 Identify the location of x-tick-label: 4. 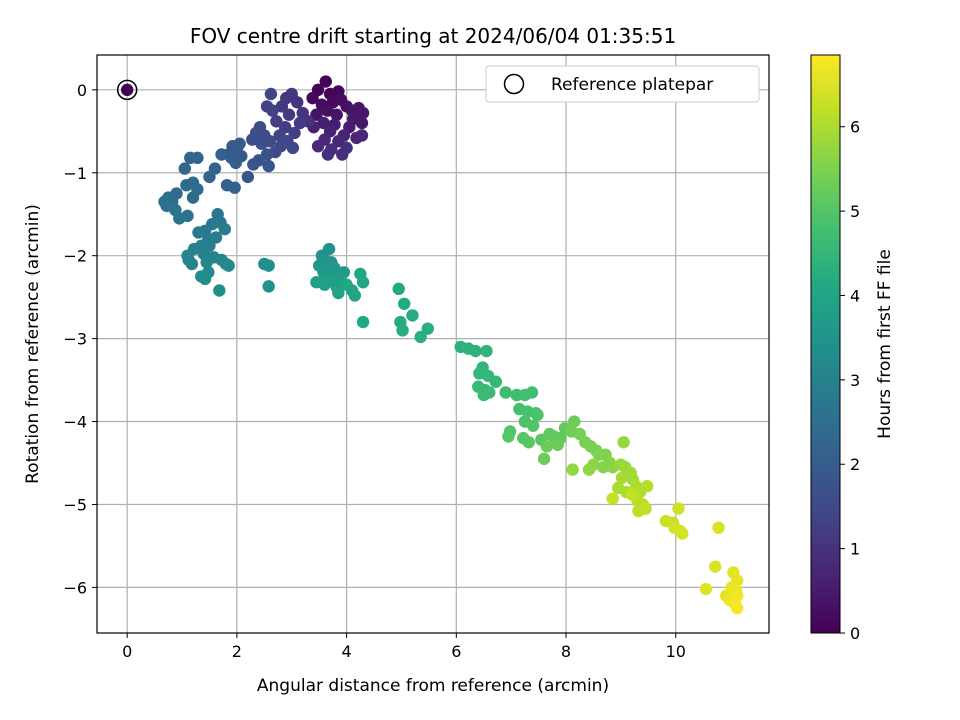
(347, 651).